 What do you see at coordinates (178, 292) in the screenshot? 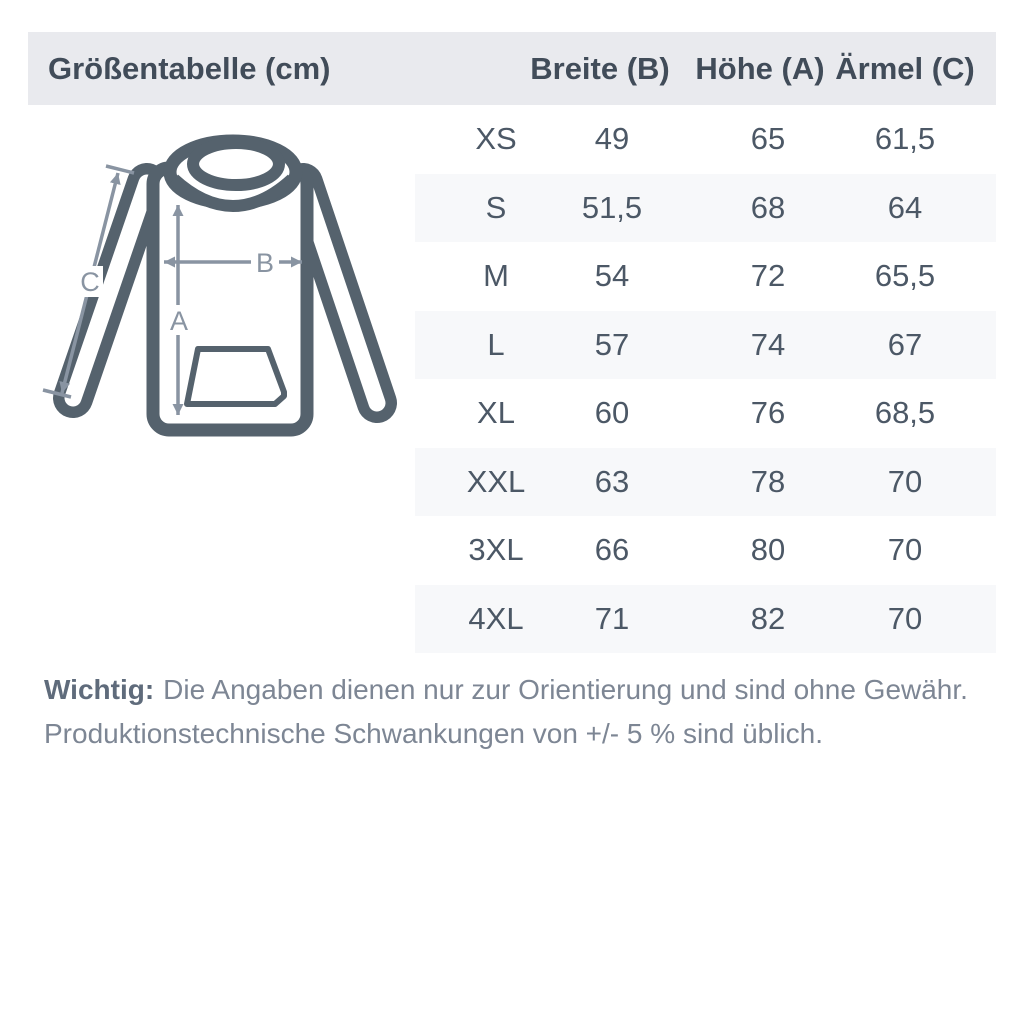
I see `measurement-labels: A B C` at bounding box center [178, 292].